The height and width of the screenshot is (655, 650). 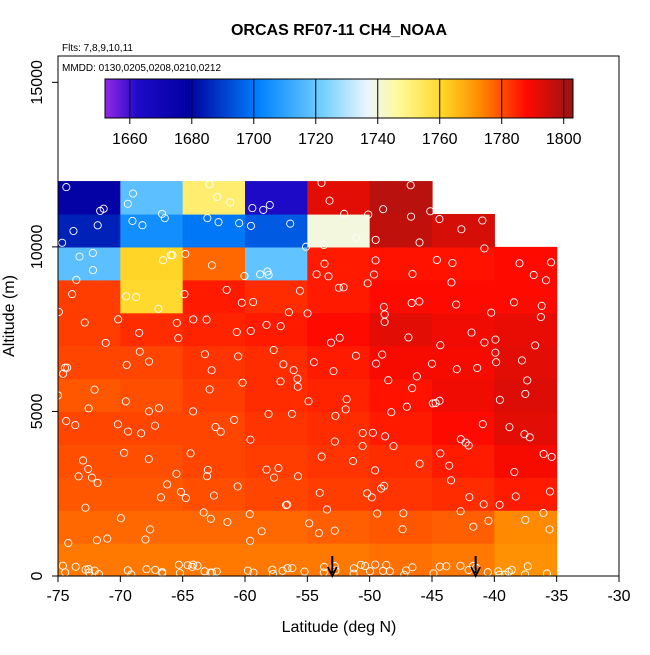 What do you see at coordinates (244, 596) in the screenshot?
I see `x-tick-label: -60` at bounding box center [244, 596].